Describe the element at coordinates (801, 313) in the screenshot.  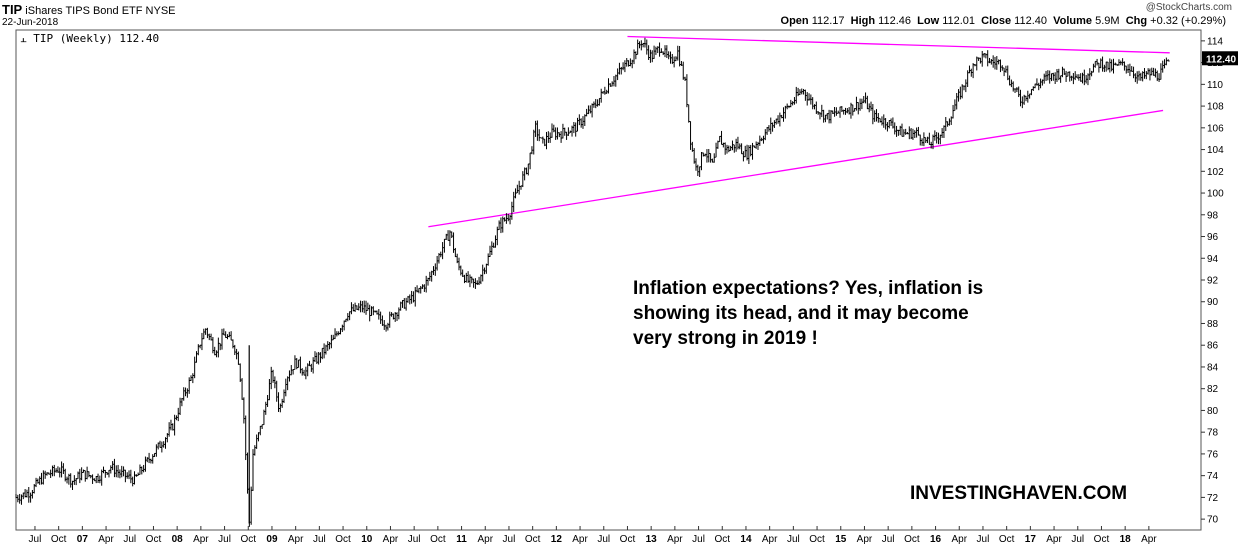
I see `annotation-line-2: showing its head, and it may become` at that location.